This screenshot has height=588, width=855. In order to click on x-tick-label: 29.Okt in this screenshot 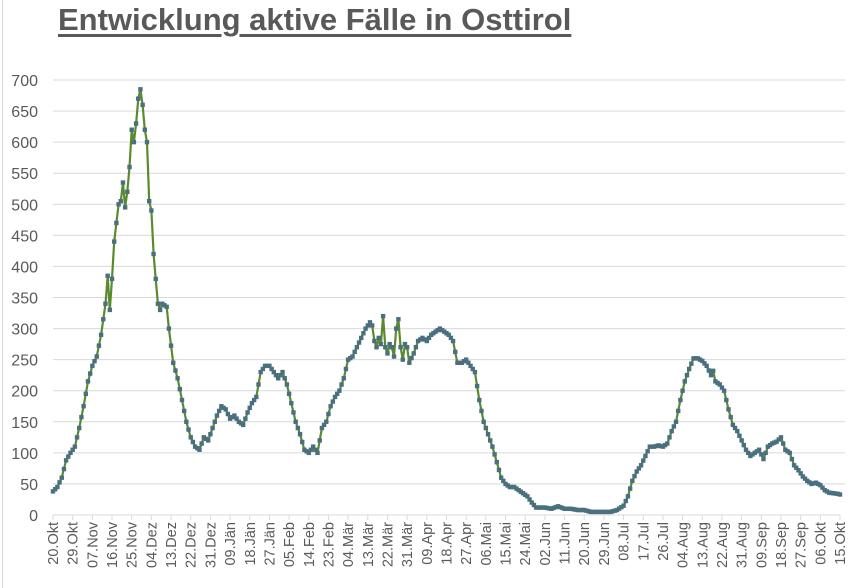, I will do `click(74, 543)`.